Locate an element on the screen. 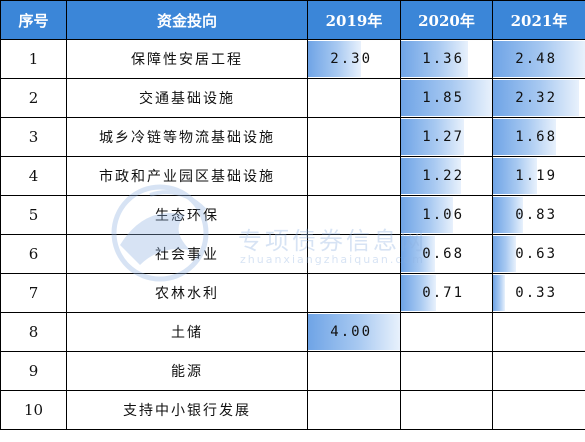 Image resolution: width=585 pixels, height=442 pixels. value-text-2021: 2.32 is located at coordinates (536, 98).